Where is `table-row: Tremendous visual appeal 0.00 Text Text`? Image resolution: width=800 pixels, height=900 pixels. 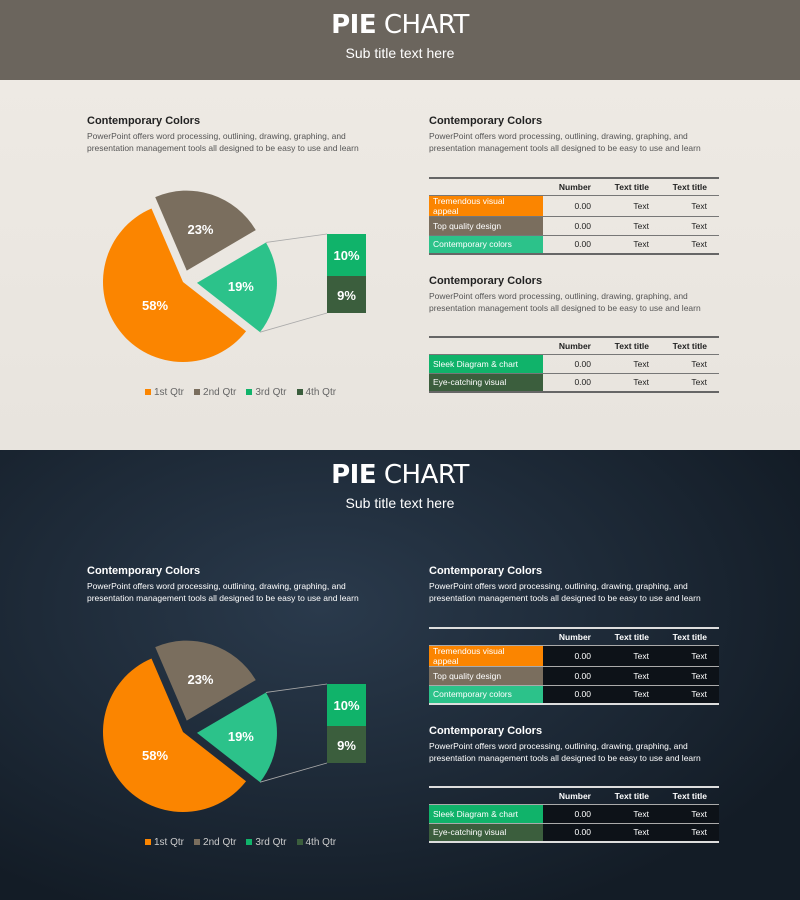
table-row: Tremendous visual appeal 0.00 Text Text is located at coordinates (574, 656).